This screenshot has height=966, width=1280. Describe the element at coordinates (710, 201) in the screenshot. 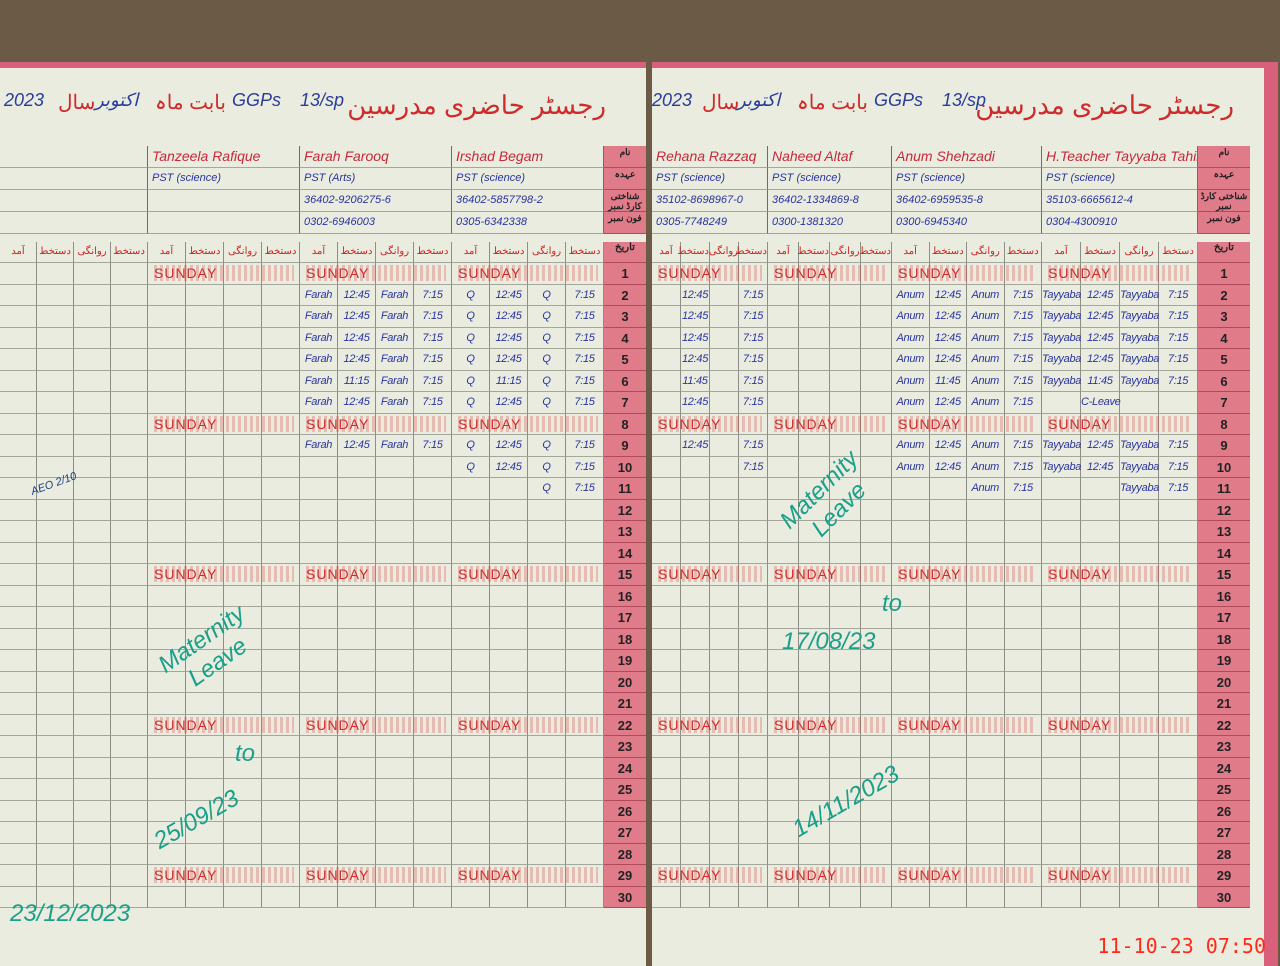

I see `teacher-cnic: 35102-8698967-0` at that location.